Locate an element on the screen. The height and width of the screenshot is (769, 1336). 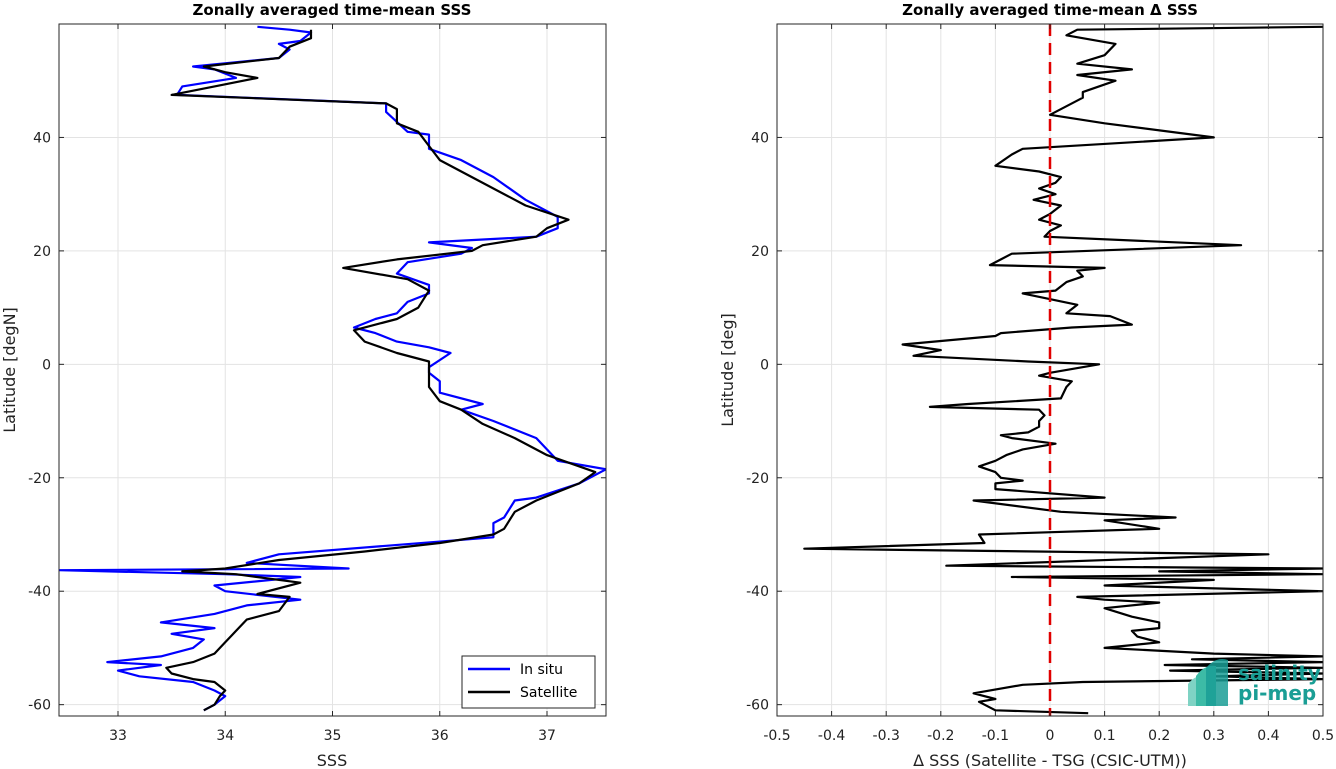
right-chart-title: Zonally averaged time-mean Δ SSS is located at coordinates (1050, 10).